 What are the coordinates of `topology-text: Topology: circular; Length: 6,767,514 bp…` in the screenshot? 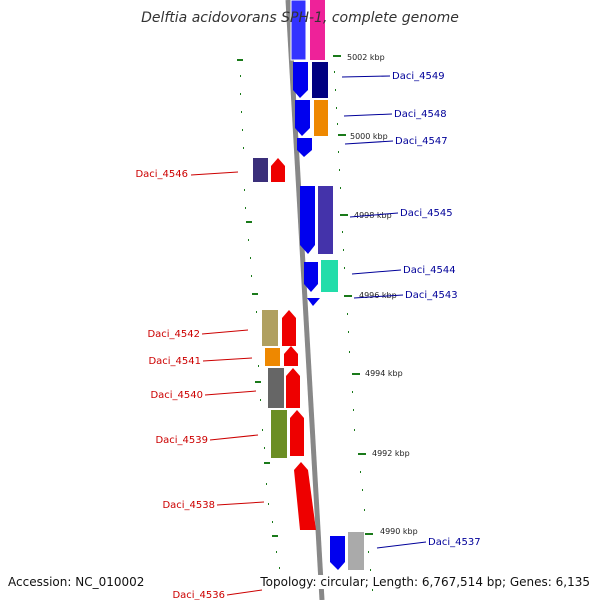 It's located at (425, 582).